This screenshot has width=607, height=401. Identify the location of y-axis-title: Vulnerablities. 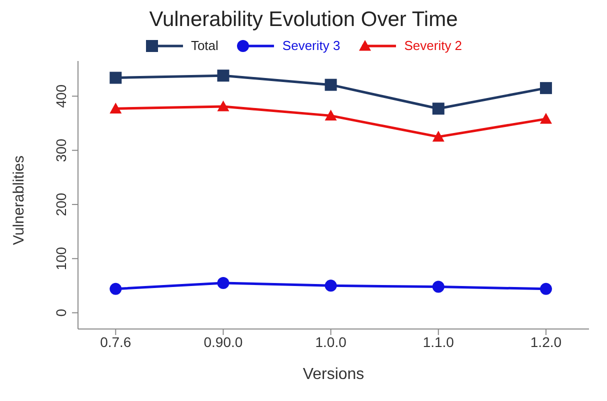
(19, 200).